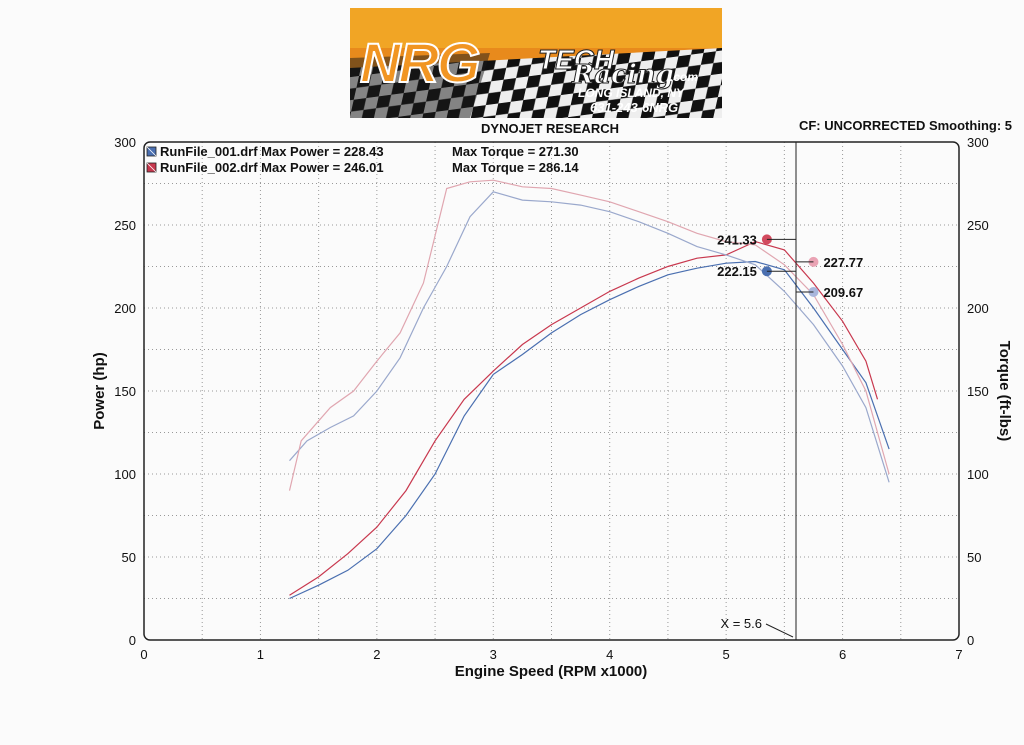  I want to click on x-tick-label: 4, so click(609, 654).